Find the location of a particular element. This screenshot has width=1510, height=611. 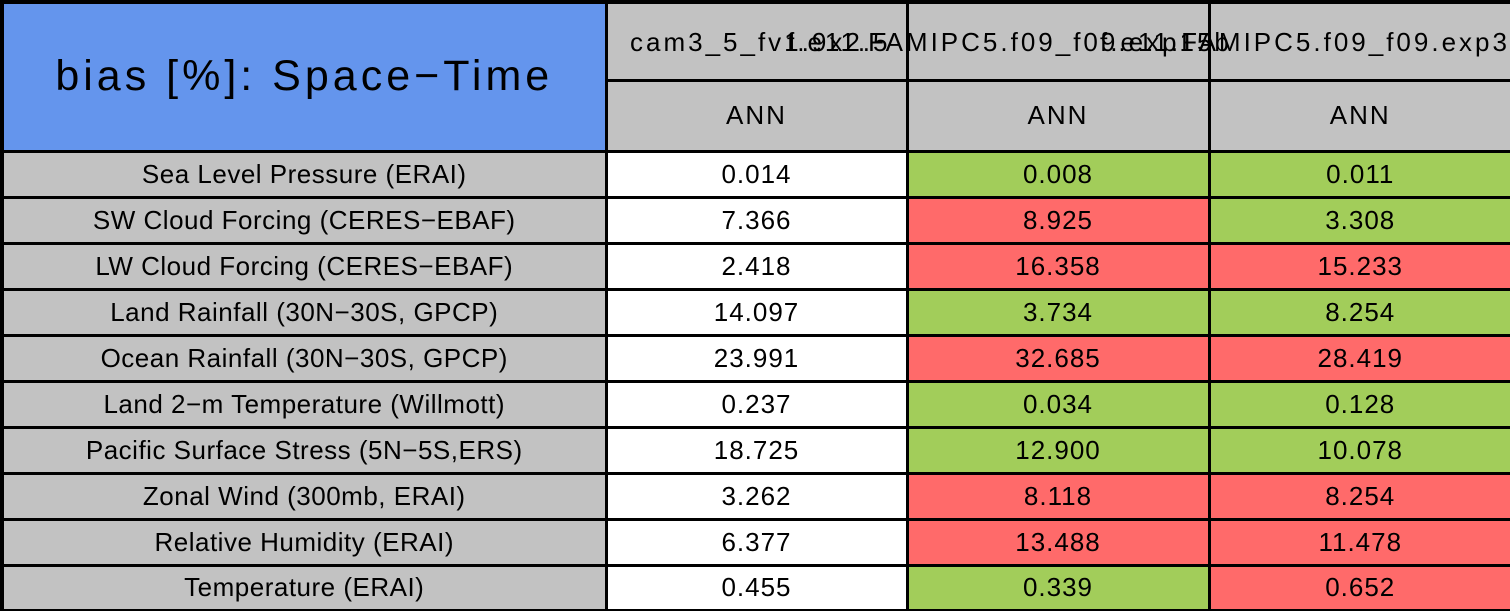

season-header-3: ANN is located at coordinates (1358, 115).